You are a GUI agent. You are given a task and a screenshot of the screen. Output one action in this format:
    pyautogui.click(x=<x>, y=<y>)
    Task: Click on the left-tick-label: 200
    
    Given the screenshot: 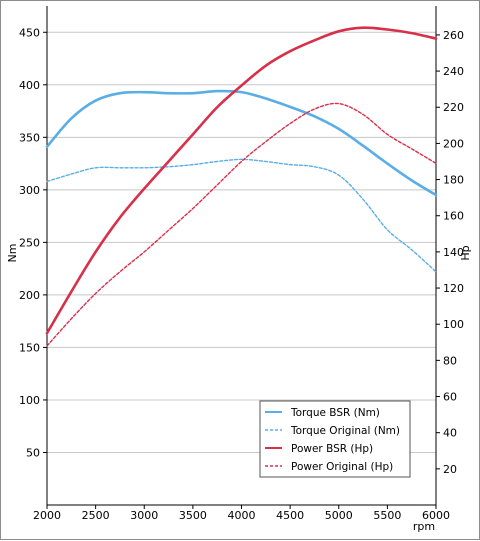 What is the action you would take?
    pyautogui.click(x=29, y=295)
    